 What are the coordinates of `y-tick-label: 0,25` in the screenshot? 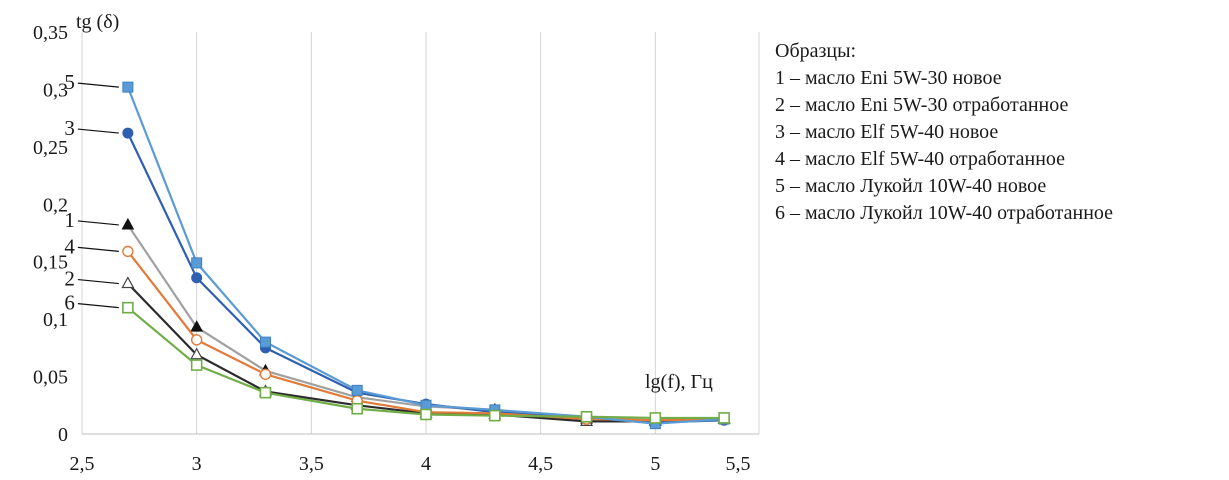 It's located at (50, 148).